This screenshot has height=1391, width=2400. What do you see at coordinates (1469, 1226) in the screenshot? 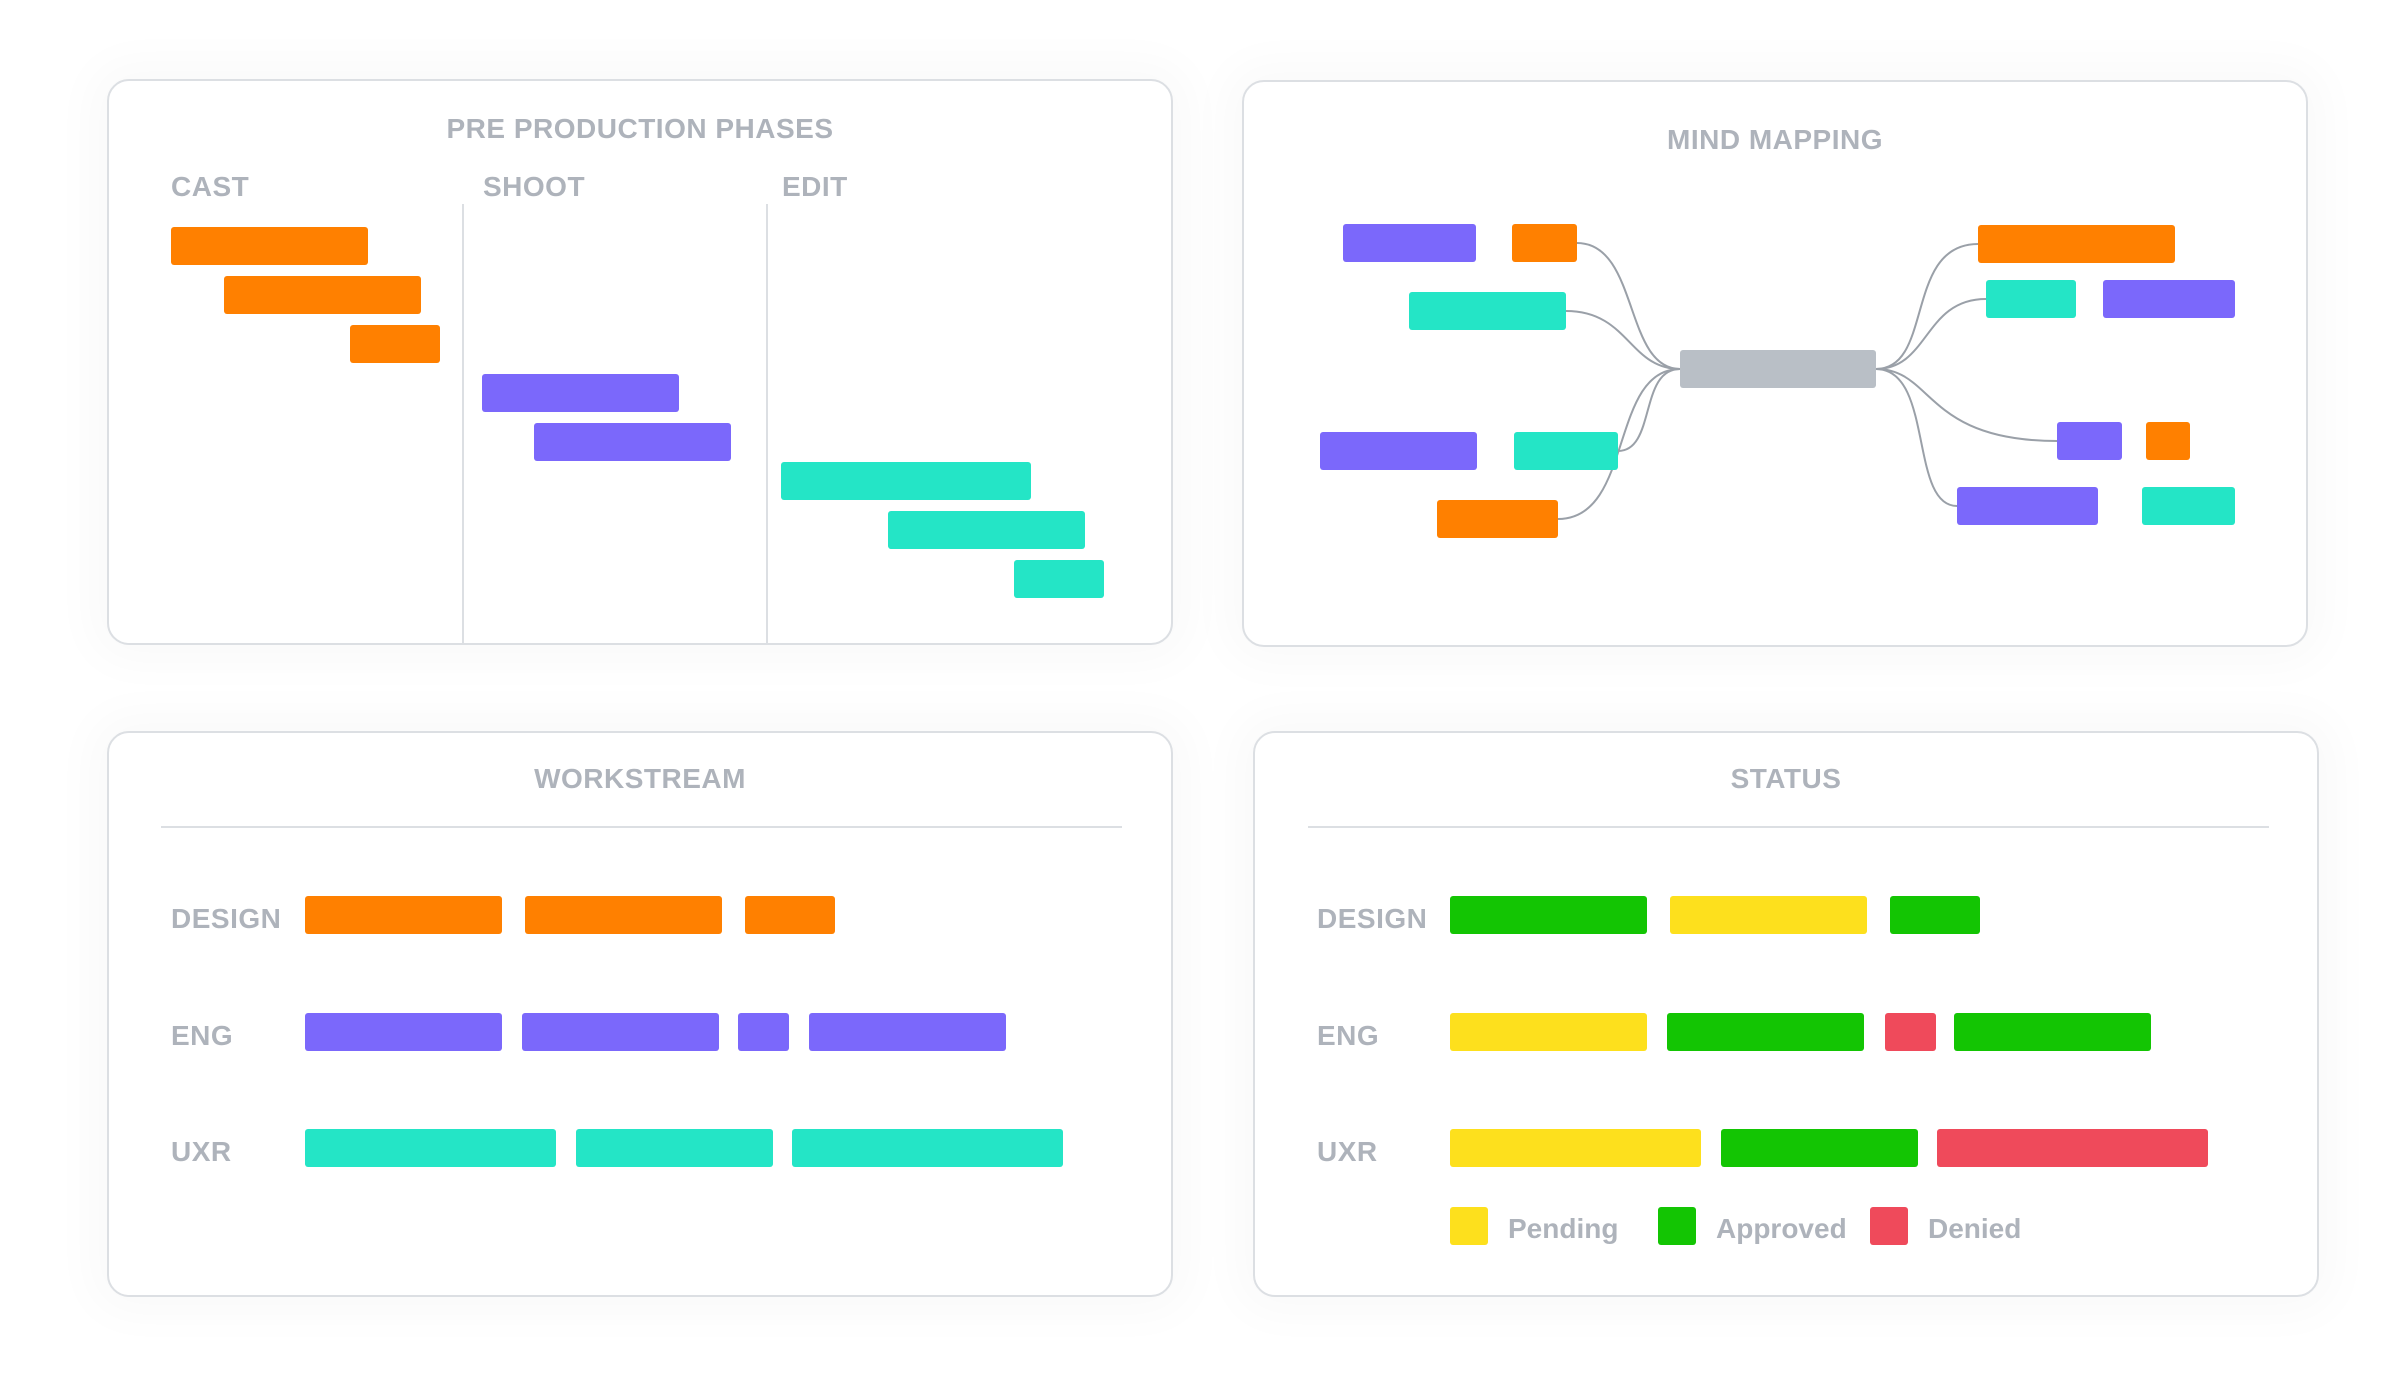
I see `legend-swatch-pending` at bounding box center [1469, 1226].